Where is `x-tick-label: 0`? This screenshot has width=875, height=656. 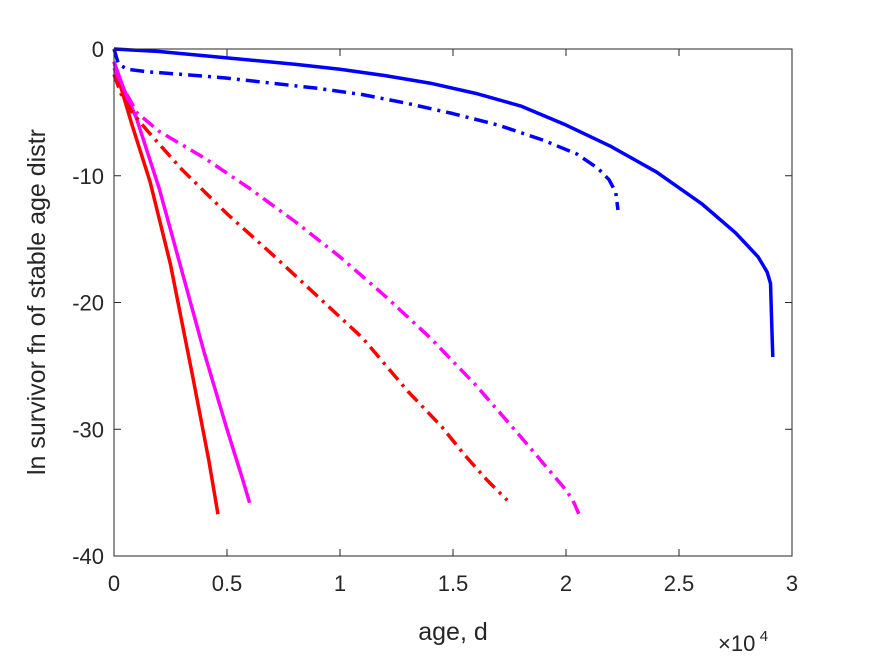
x-tick-label: 0 is located at coordinates (114, 583).